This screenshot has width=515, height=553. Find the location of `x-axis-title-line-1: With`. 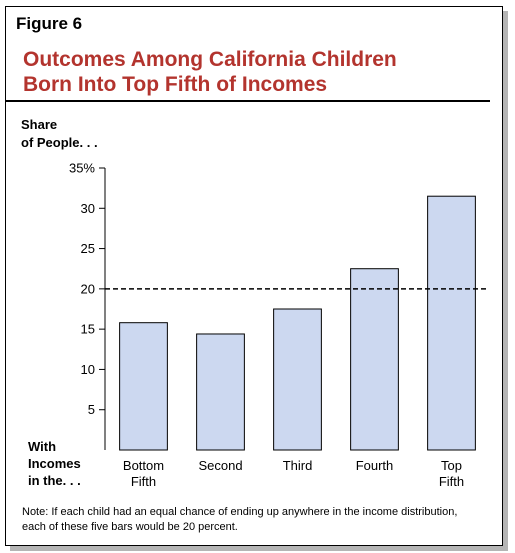

x-axis-title-line-1: With is located at coordinates (42, 446).